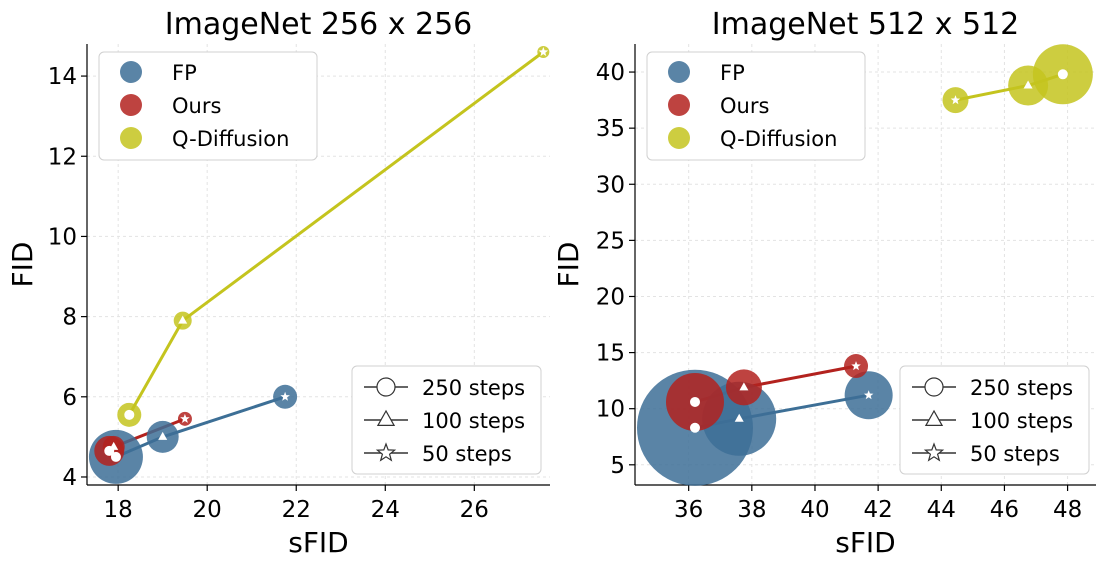 The image size is (1113, 569). Describe the element at coordinates (610, 129) in the screenshot. I see `y-tick-label: 35` at that location.